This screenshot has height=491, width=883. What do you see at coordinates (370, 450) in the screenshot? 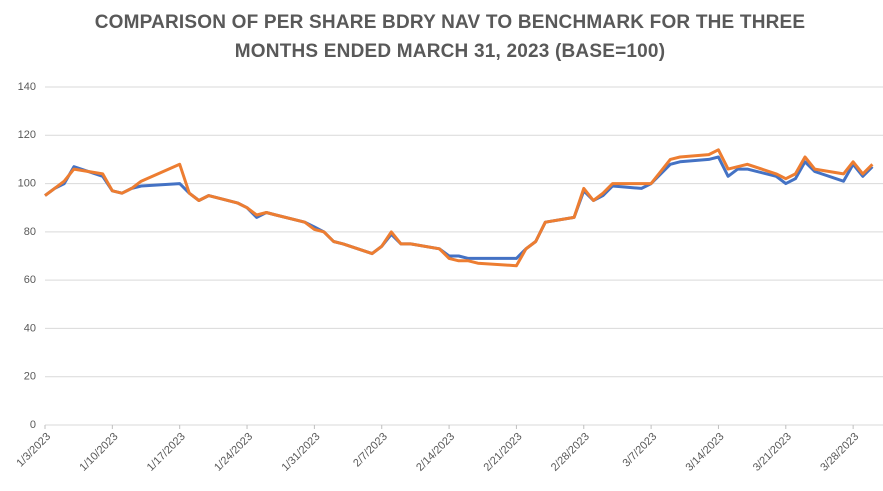
I see `x-tick-label: 2/7/2023` at bounding box center [370, 450].